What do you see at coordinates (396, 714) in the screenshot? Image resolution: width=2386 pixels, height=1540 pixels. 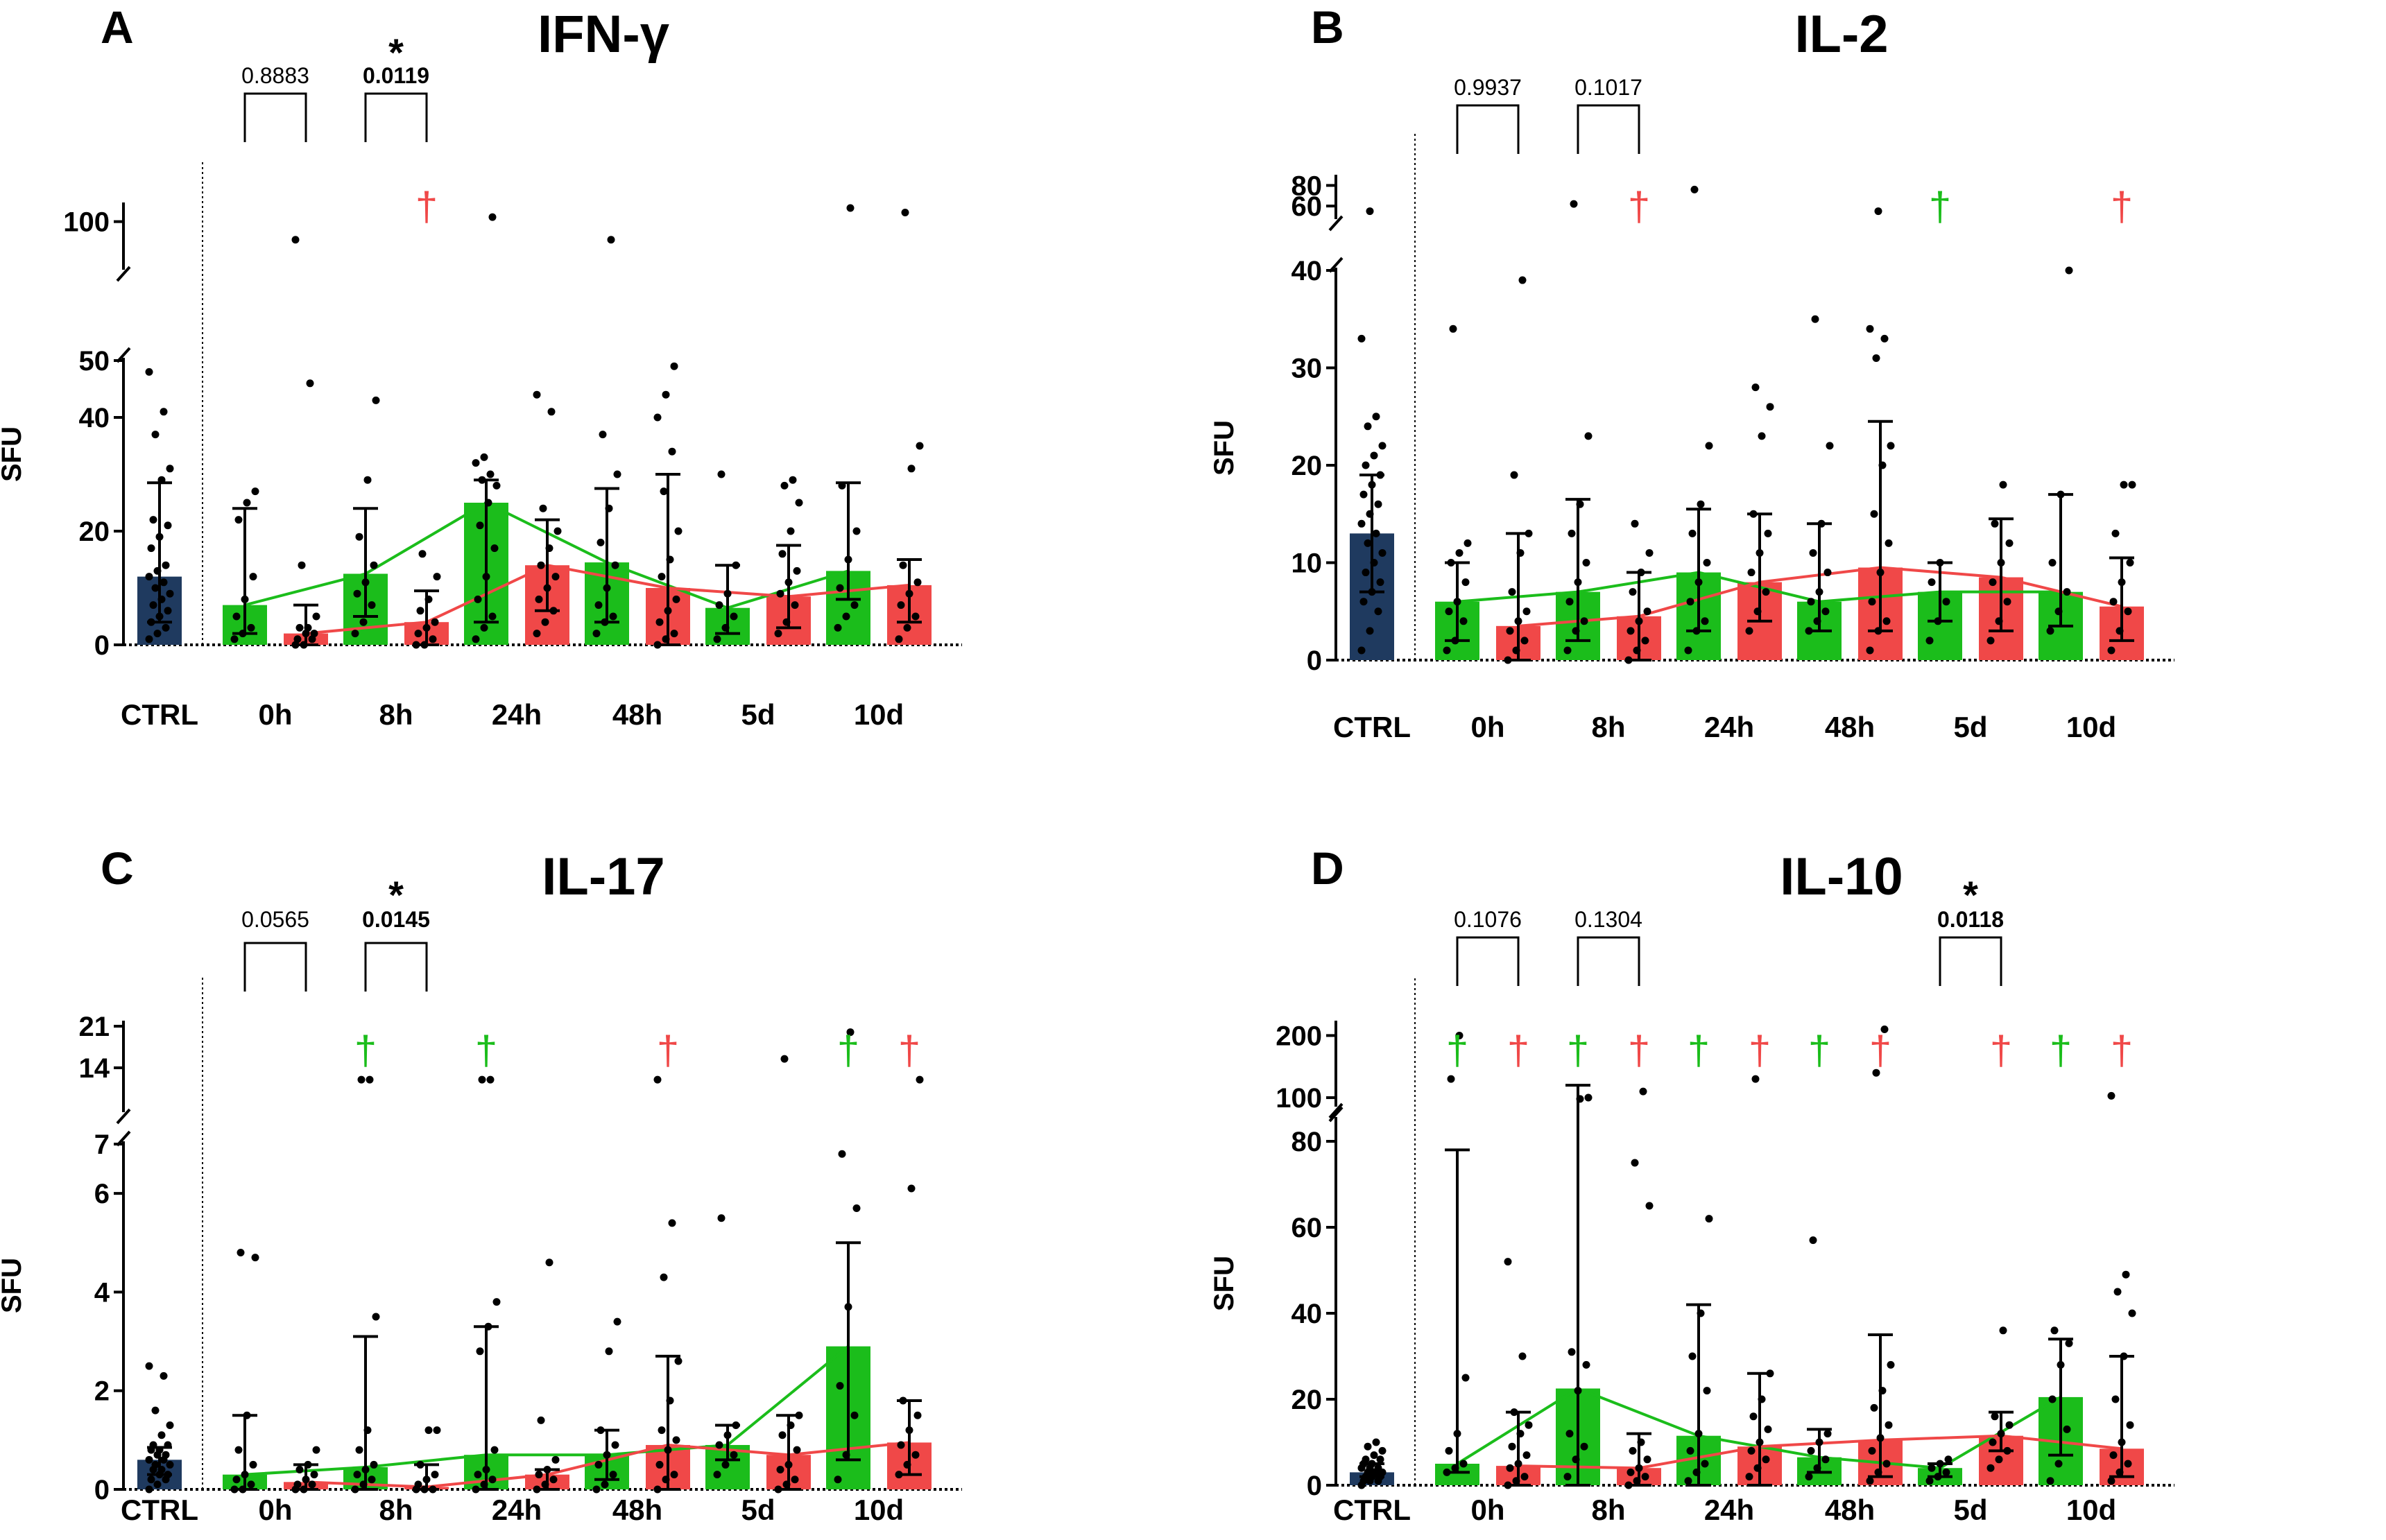 I see `x-tick-label: 8h` at bounding box center [396, 714].